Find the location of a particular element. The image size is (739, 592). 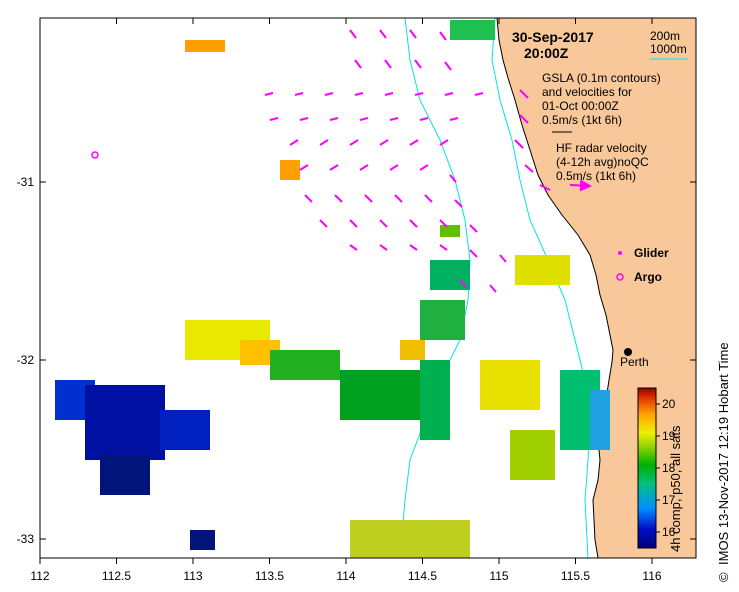

x-tick-label: 115 is located at coordinates (498, 576).